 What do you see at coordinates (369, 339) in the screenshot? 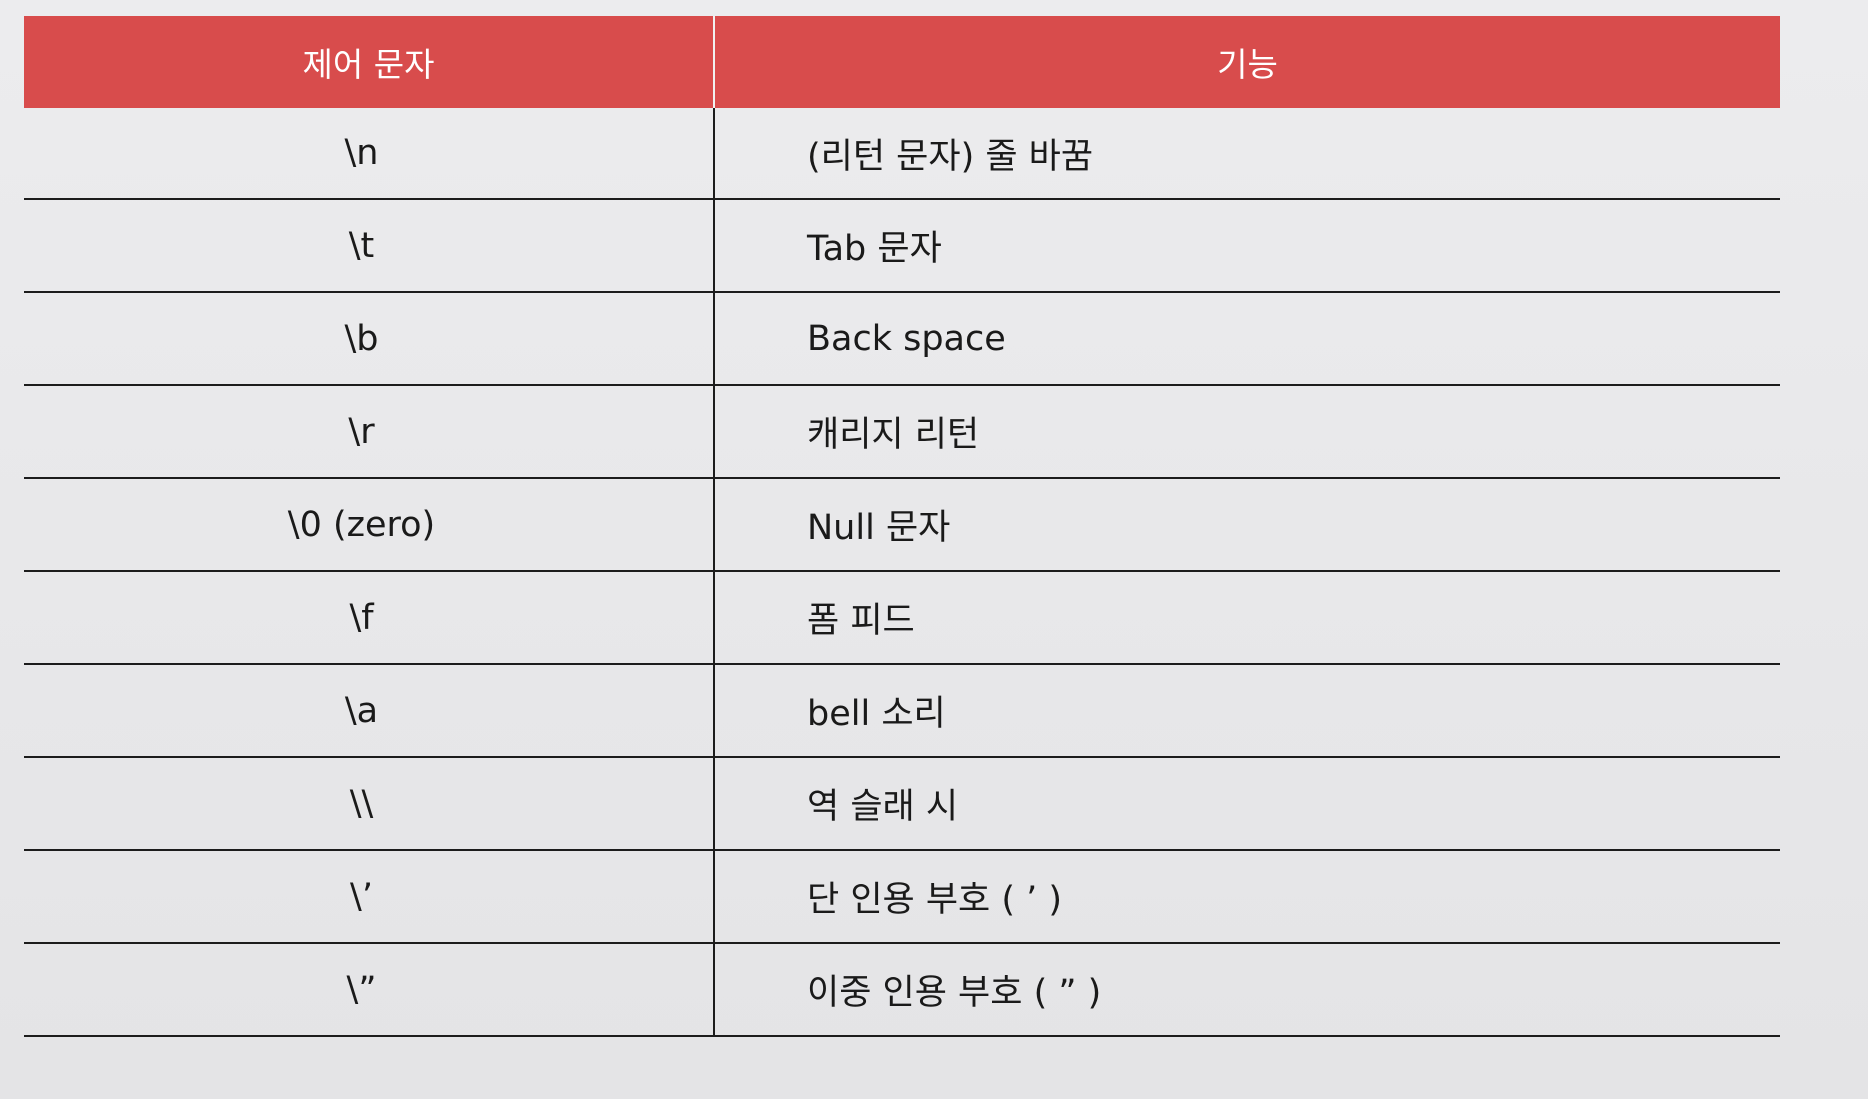
I see `control-character-cell: \b` at bounding box center [369, 339].